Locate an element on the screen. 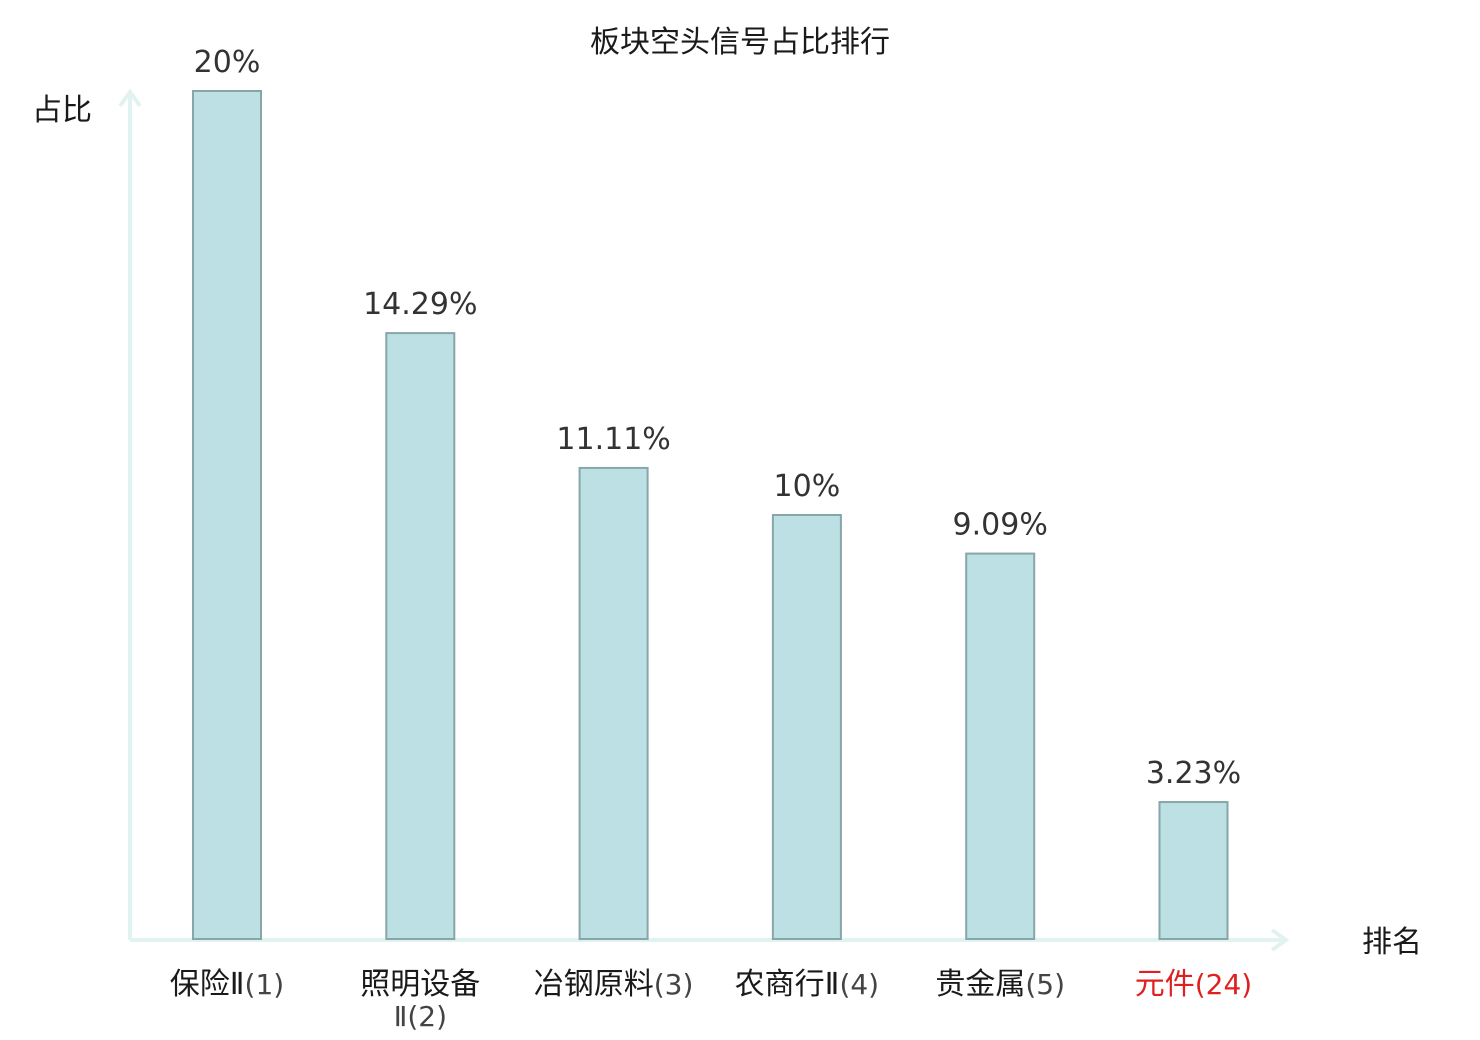 The width and height of the screenshot is (1480, 1040). category-label: 贵金属(5) is located at coordinates (1000, 984).